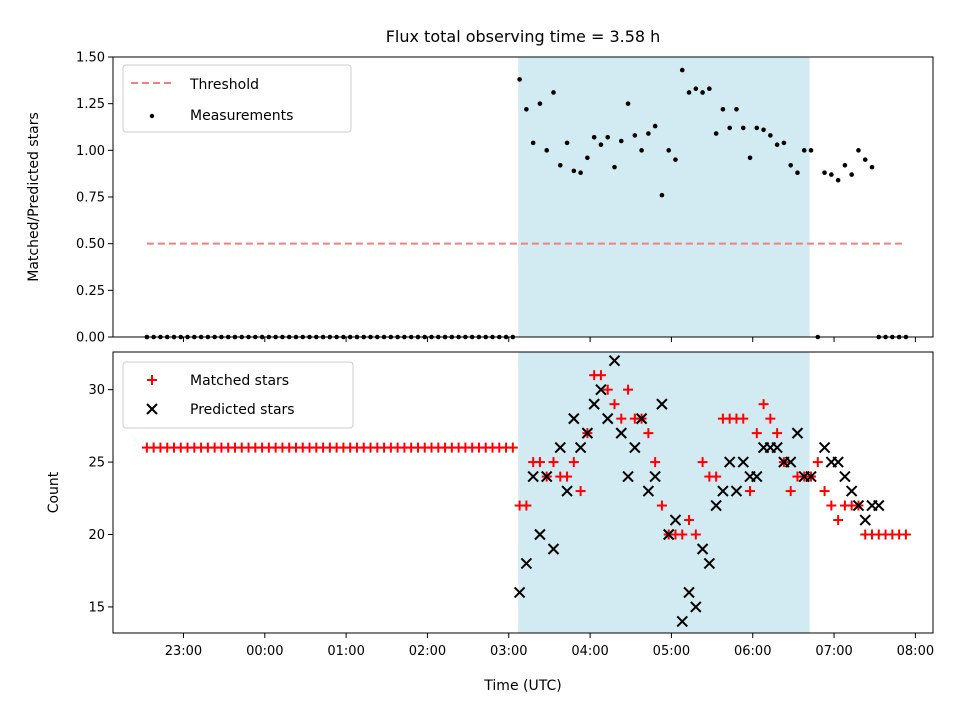 The height and width of the screenshot is (720, 960). What do you see at coordinates (183, 651) in the screenshot?
I see `x-tick-label: 23:00` at bounding box center [183, 651].